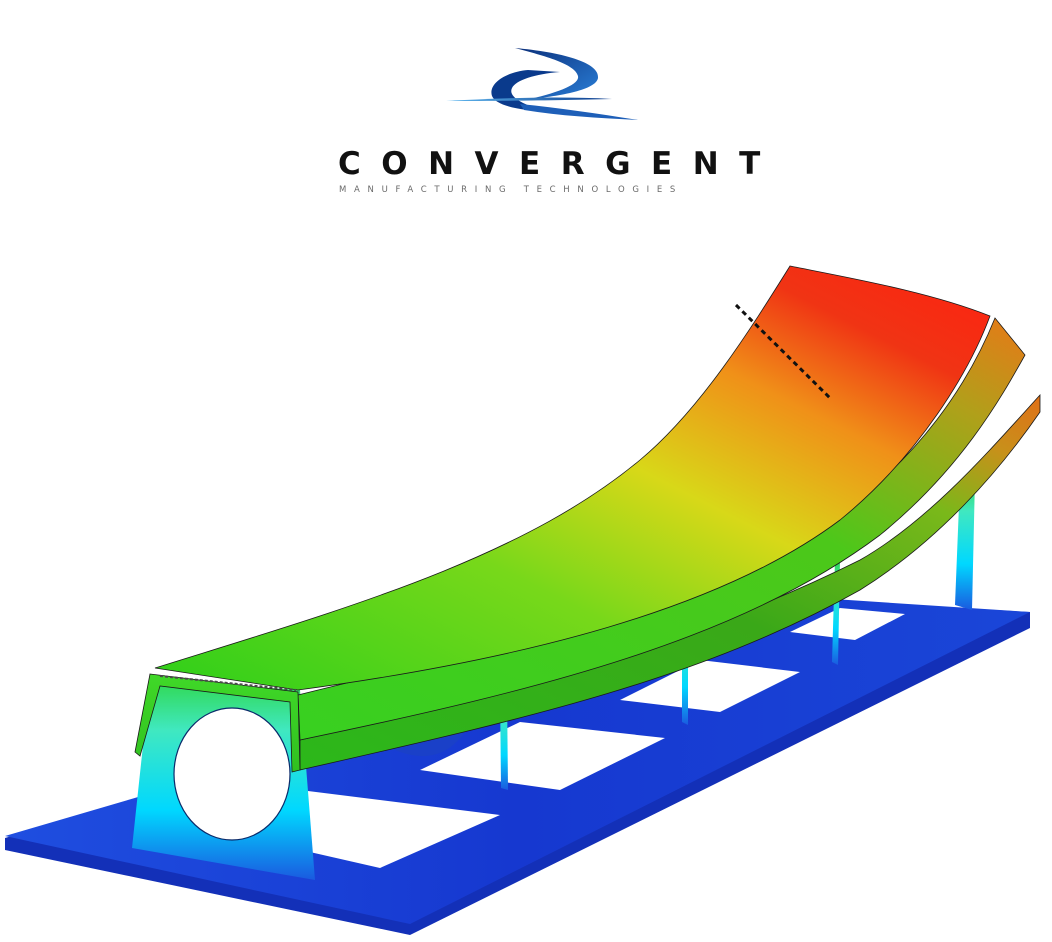  What do you see at coordinates (542, 84) in the screenshot?
I see `convergent-swoosh-logo-icon` at bounding box center [542, 84].